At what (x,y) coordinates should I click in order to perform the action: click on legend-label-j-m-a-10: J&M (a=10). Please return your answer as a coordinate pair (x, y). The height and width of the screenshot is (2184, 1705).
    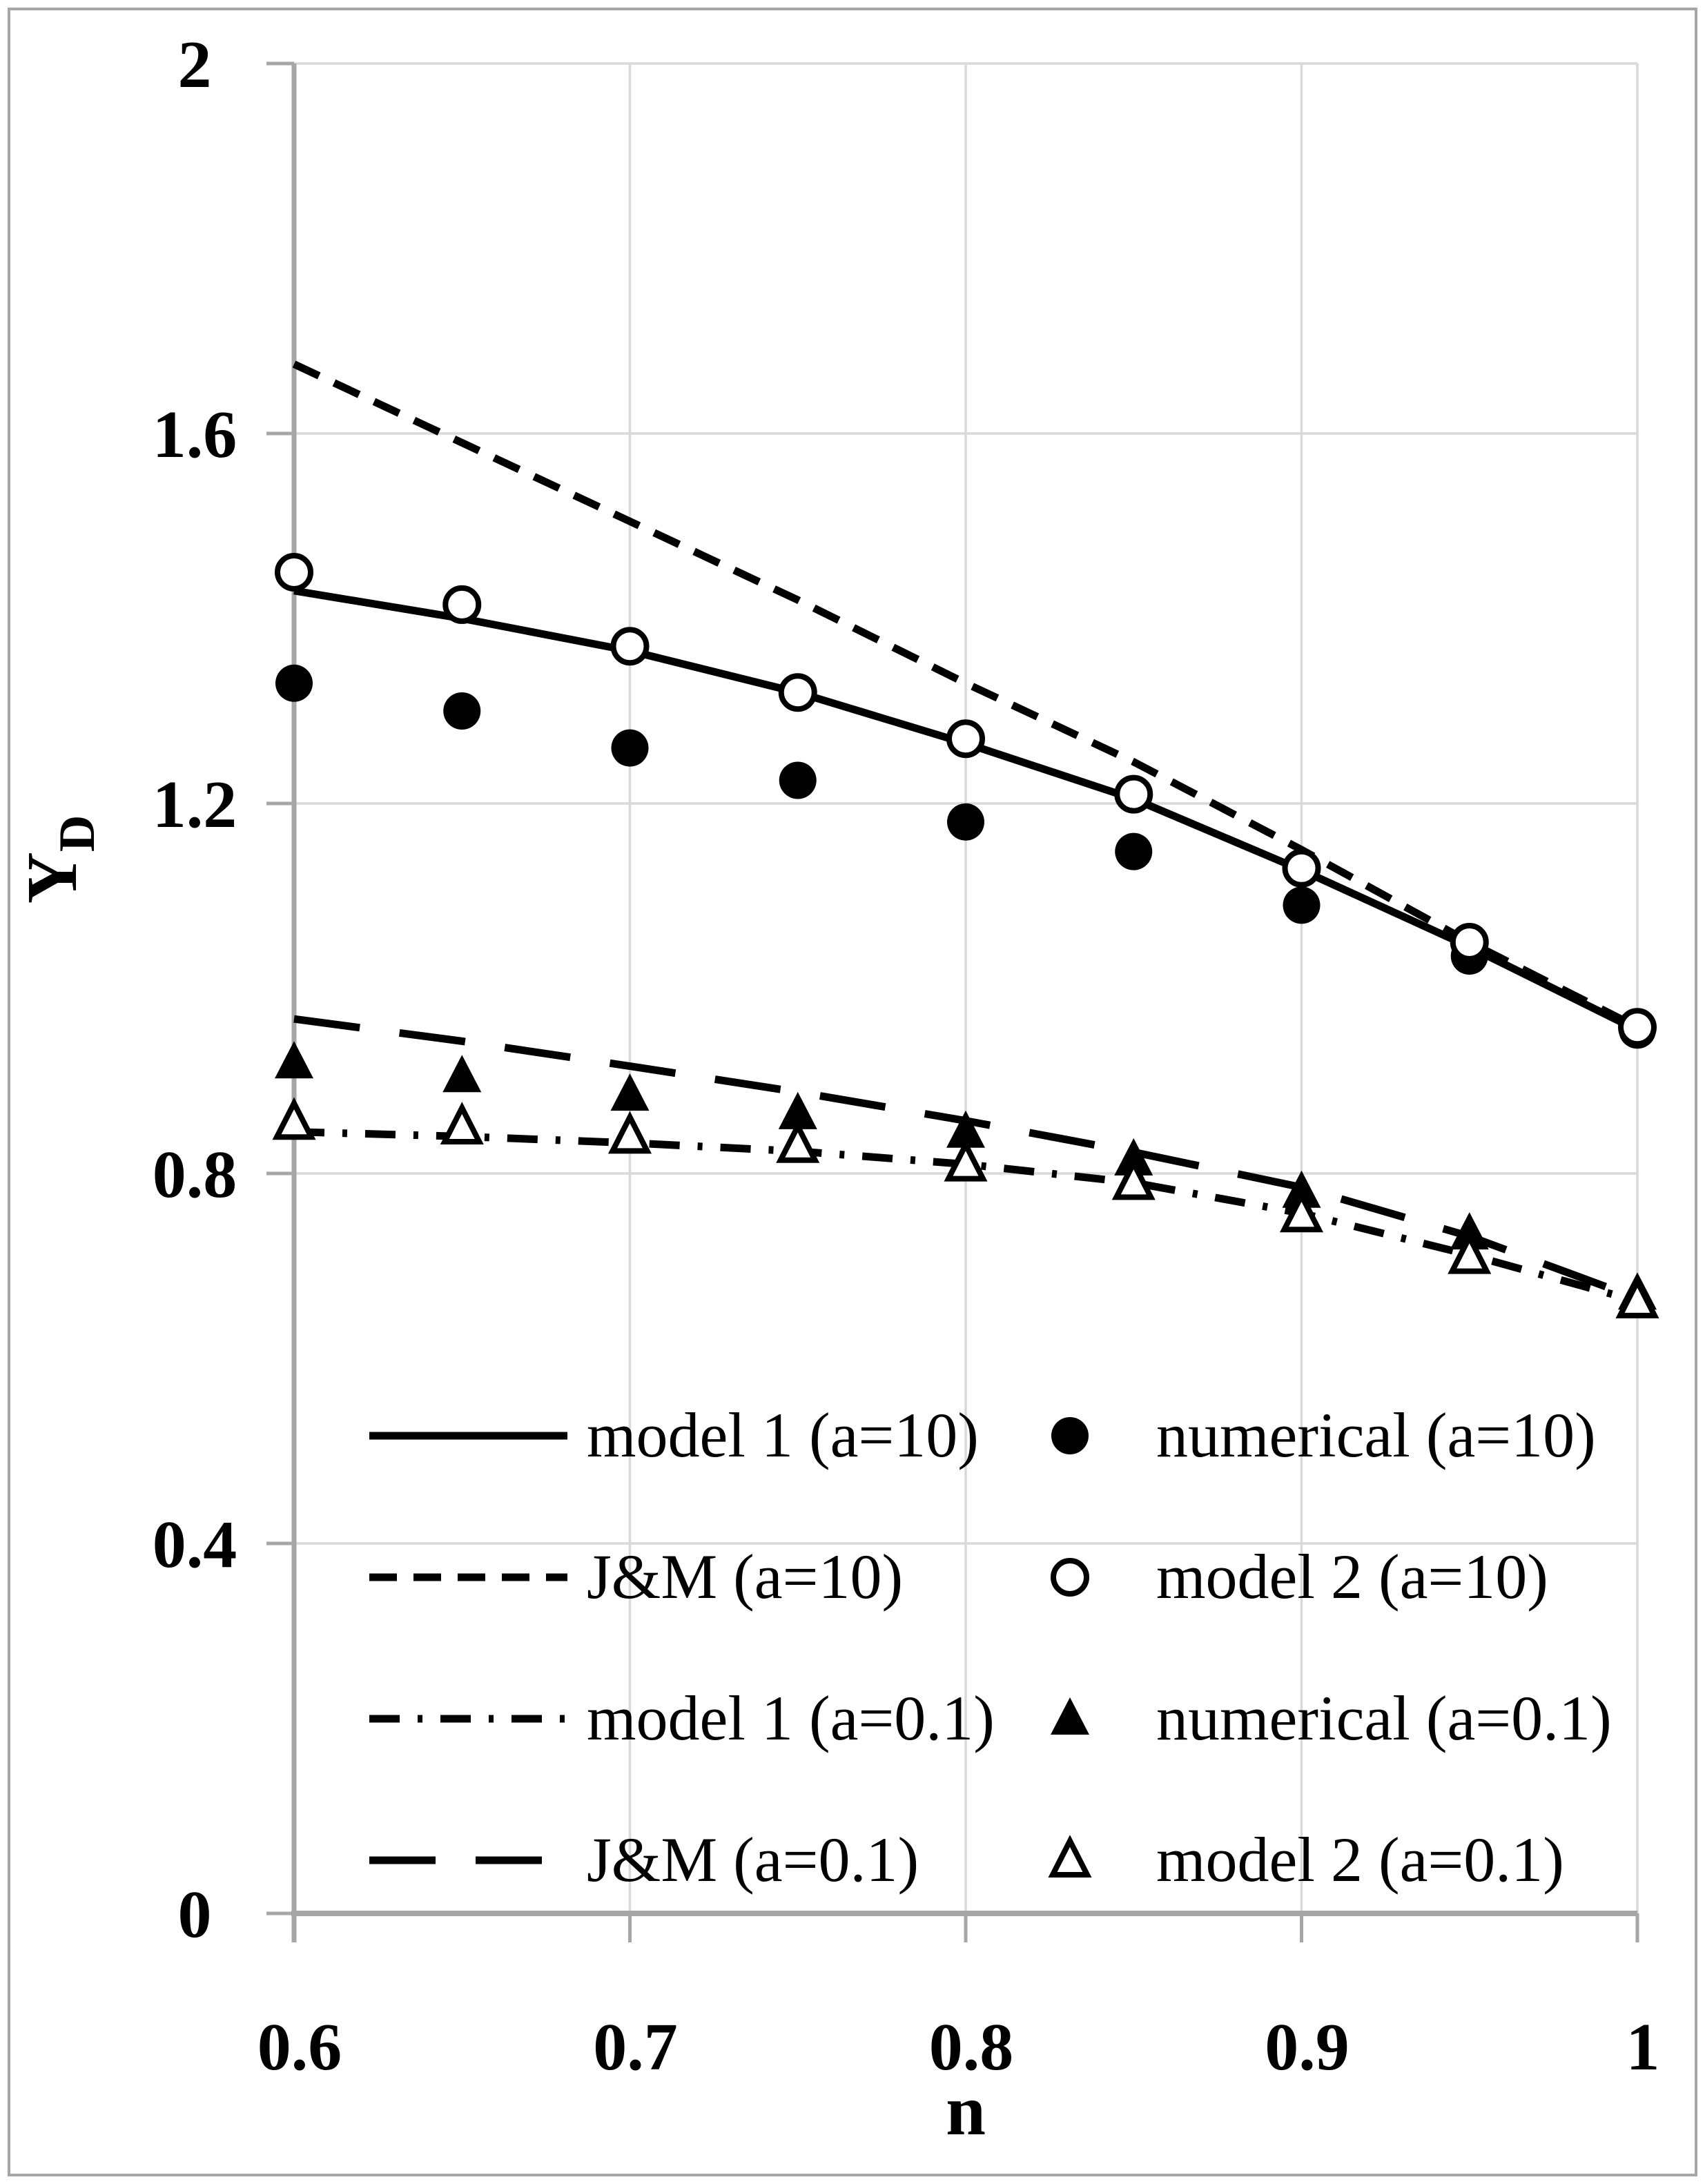
    Looking at the image, I should click on (745, 1576).